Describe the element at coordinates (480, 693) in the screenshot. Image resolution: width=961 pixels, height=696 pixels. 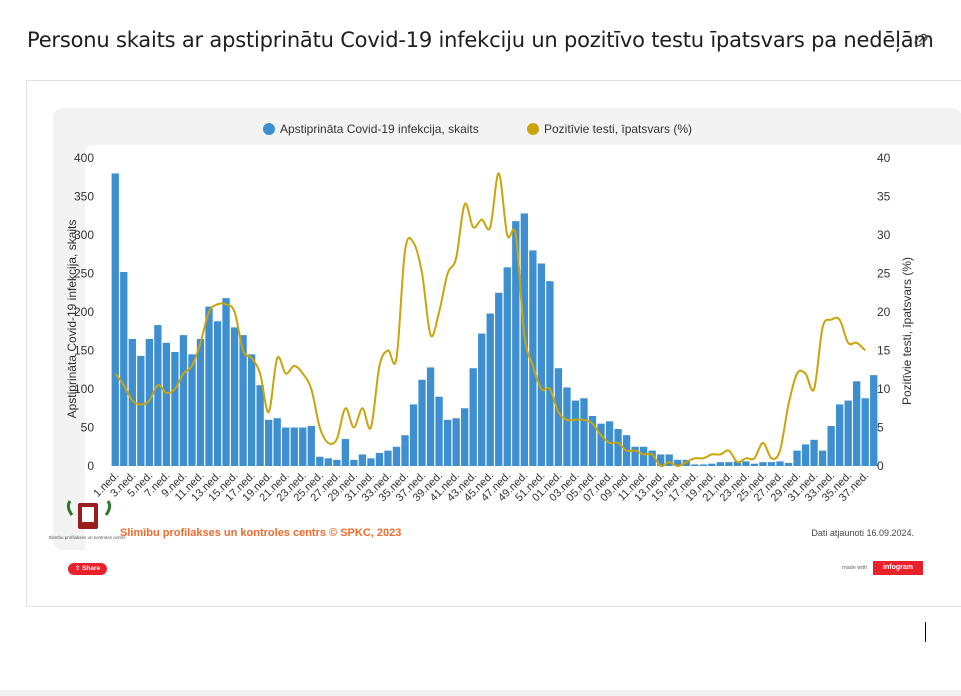
I see `bottom-strip` at that location.